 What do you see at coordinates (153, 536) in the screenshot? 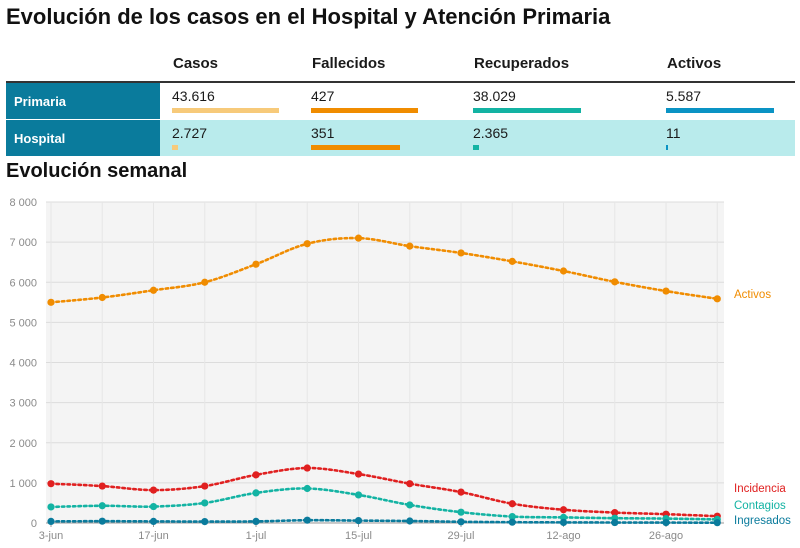
I see `x-tick-label: 17-jun` at bounding box center [153, 536].